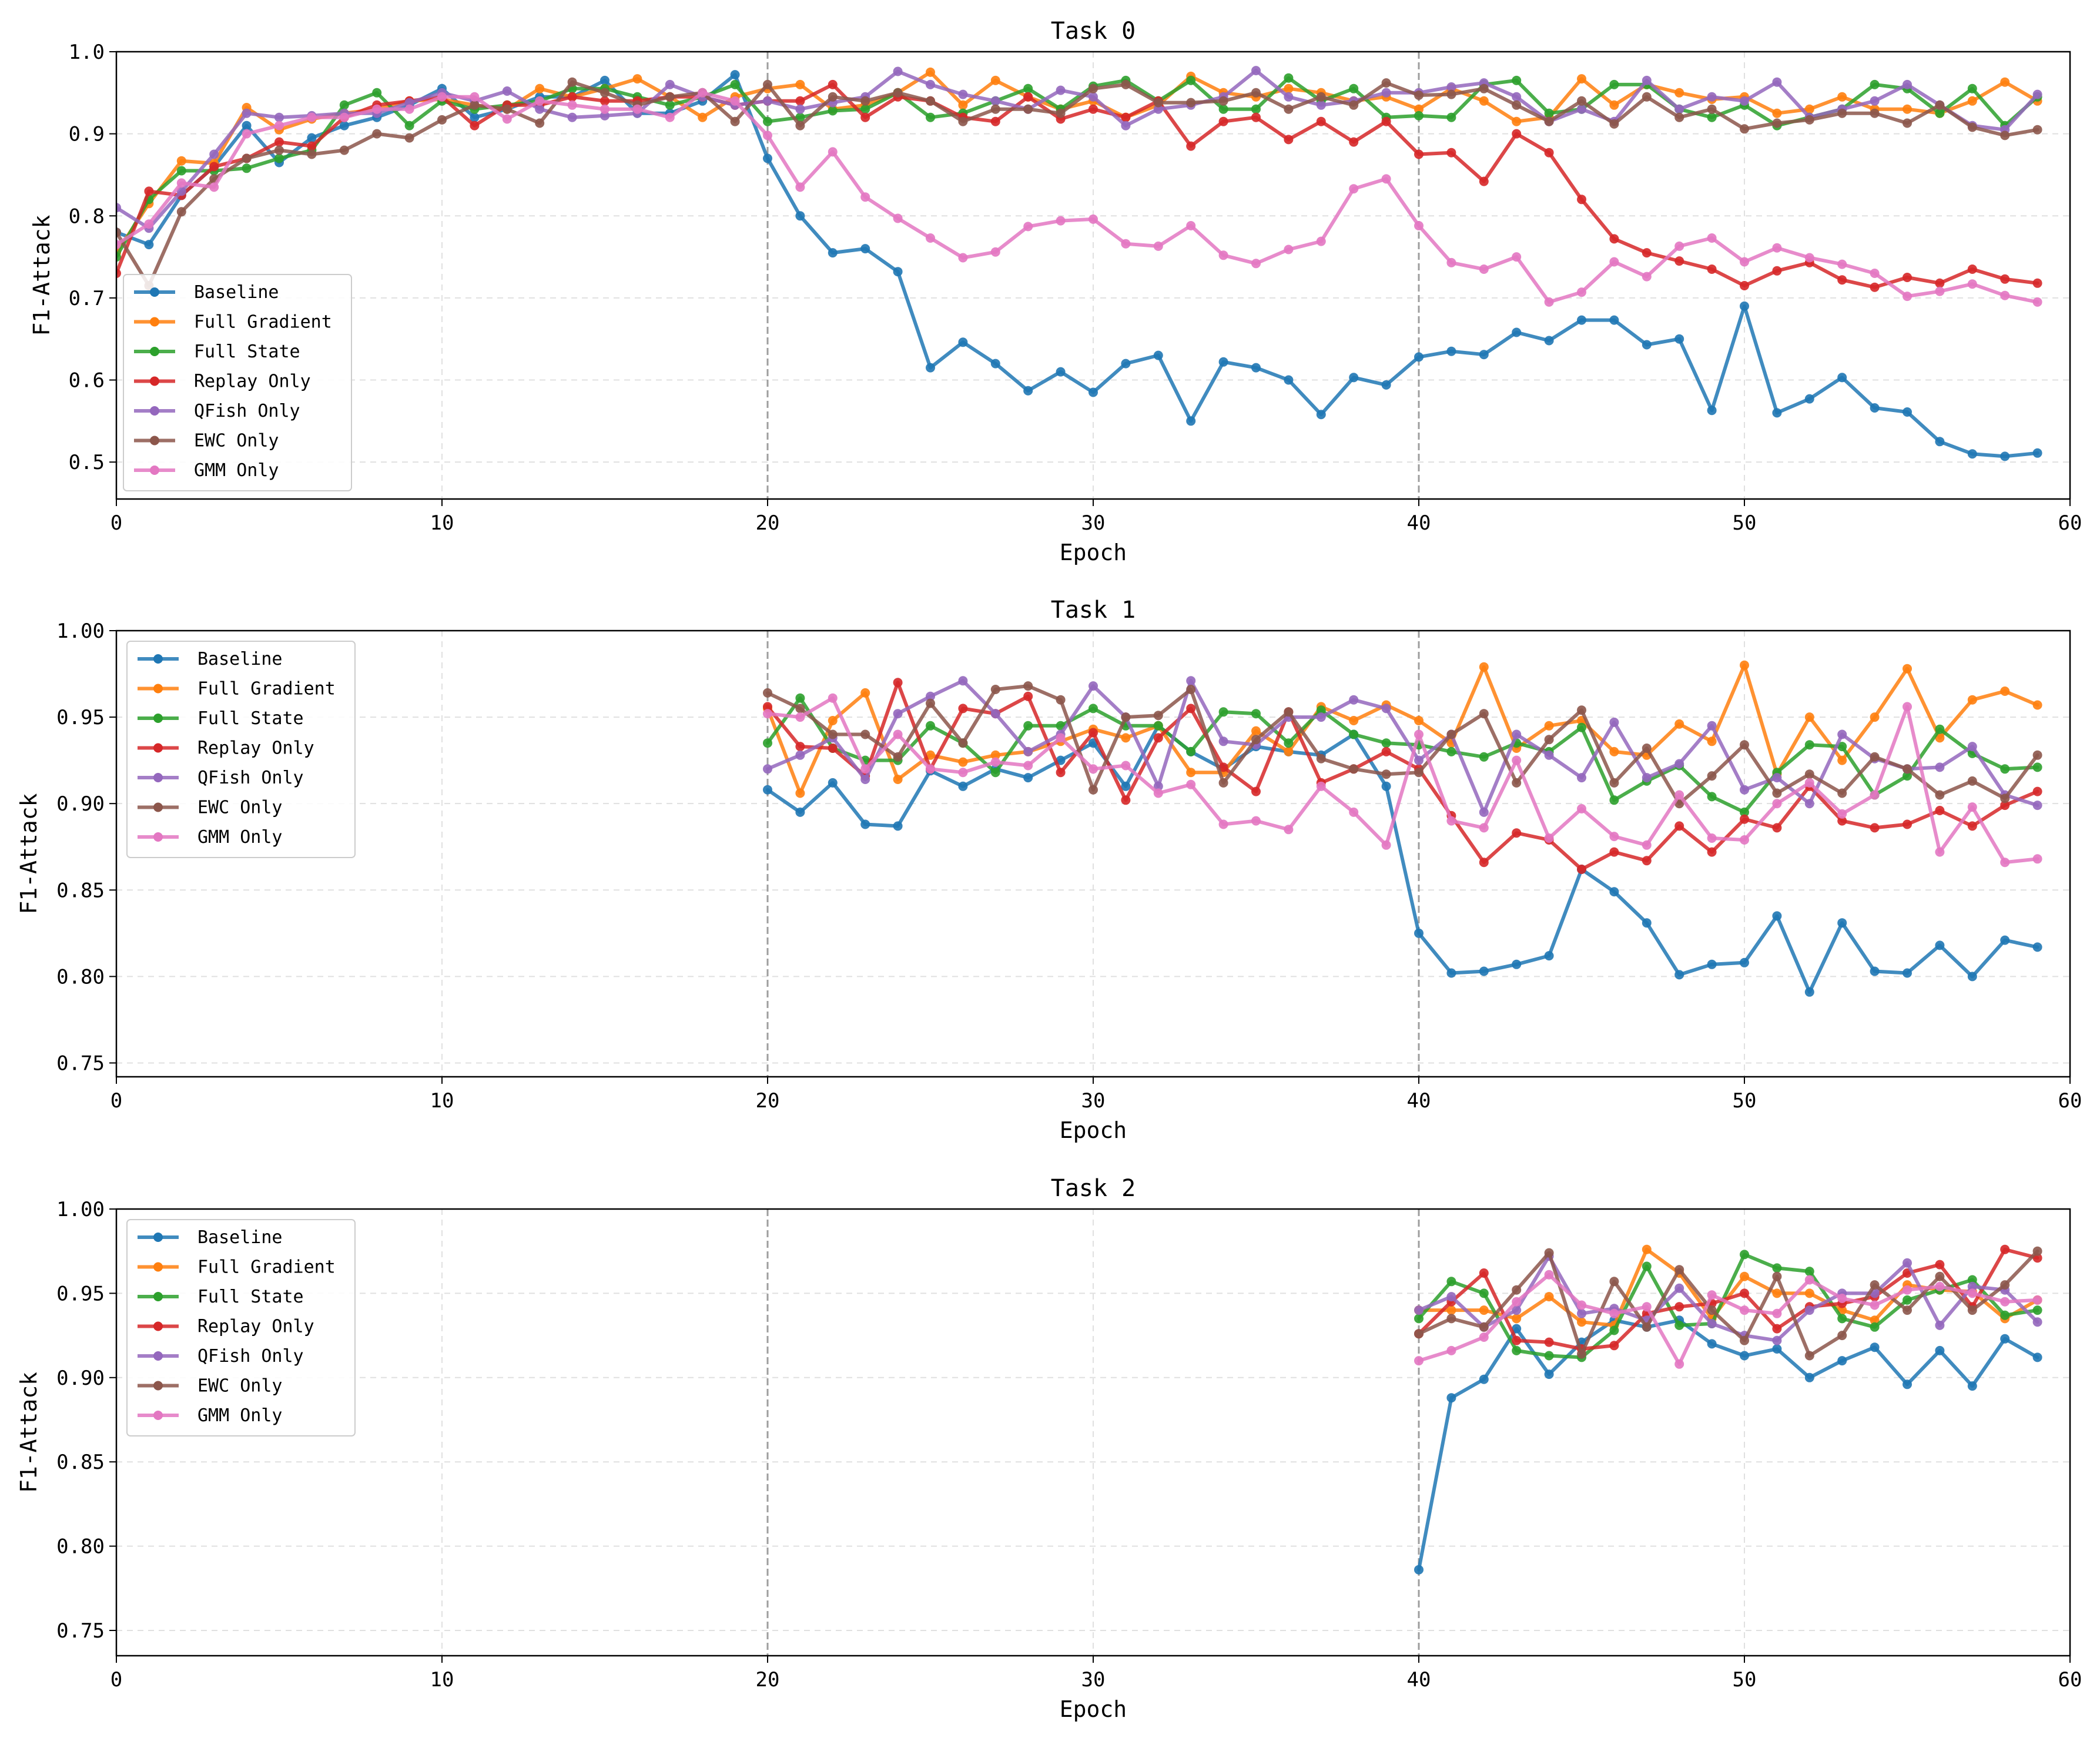 Image resolution: width=2100 pixels, height=1748 pixels. Describe the element at coordinates (116, 1101) in the screenshot. I see `x-tick-label: 0` at that location.